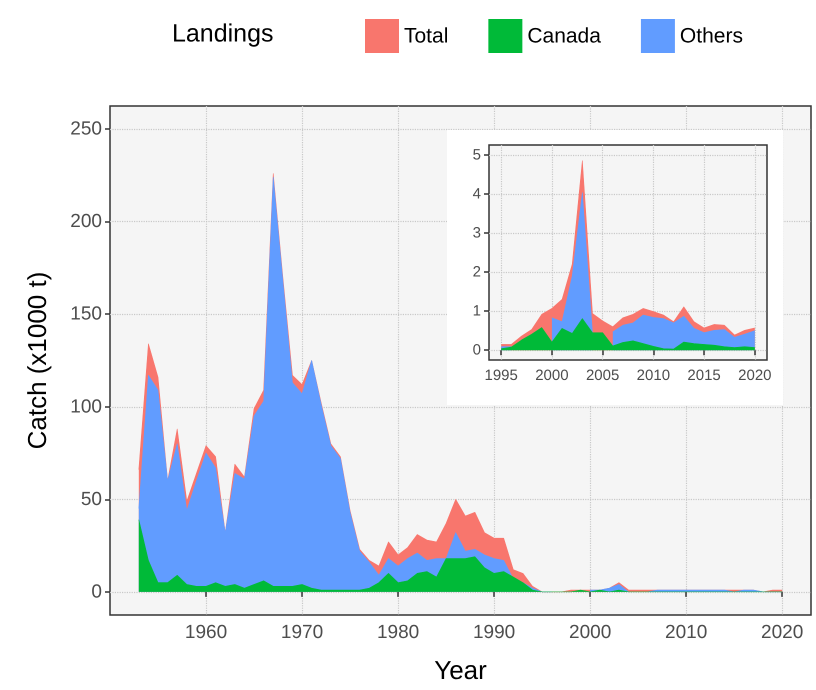  Describe the element at coordinates (86, 221) in the screenshot. I see `y-tick-label: 200` at that location.